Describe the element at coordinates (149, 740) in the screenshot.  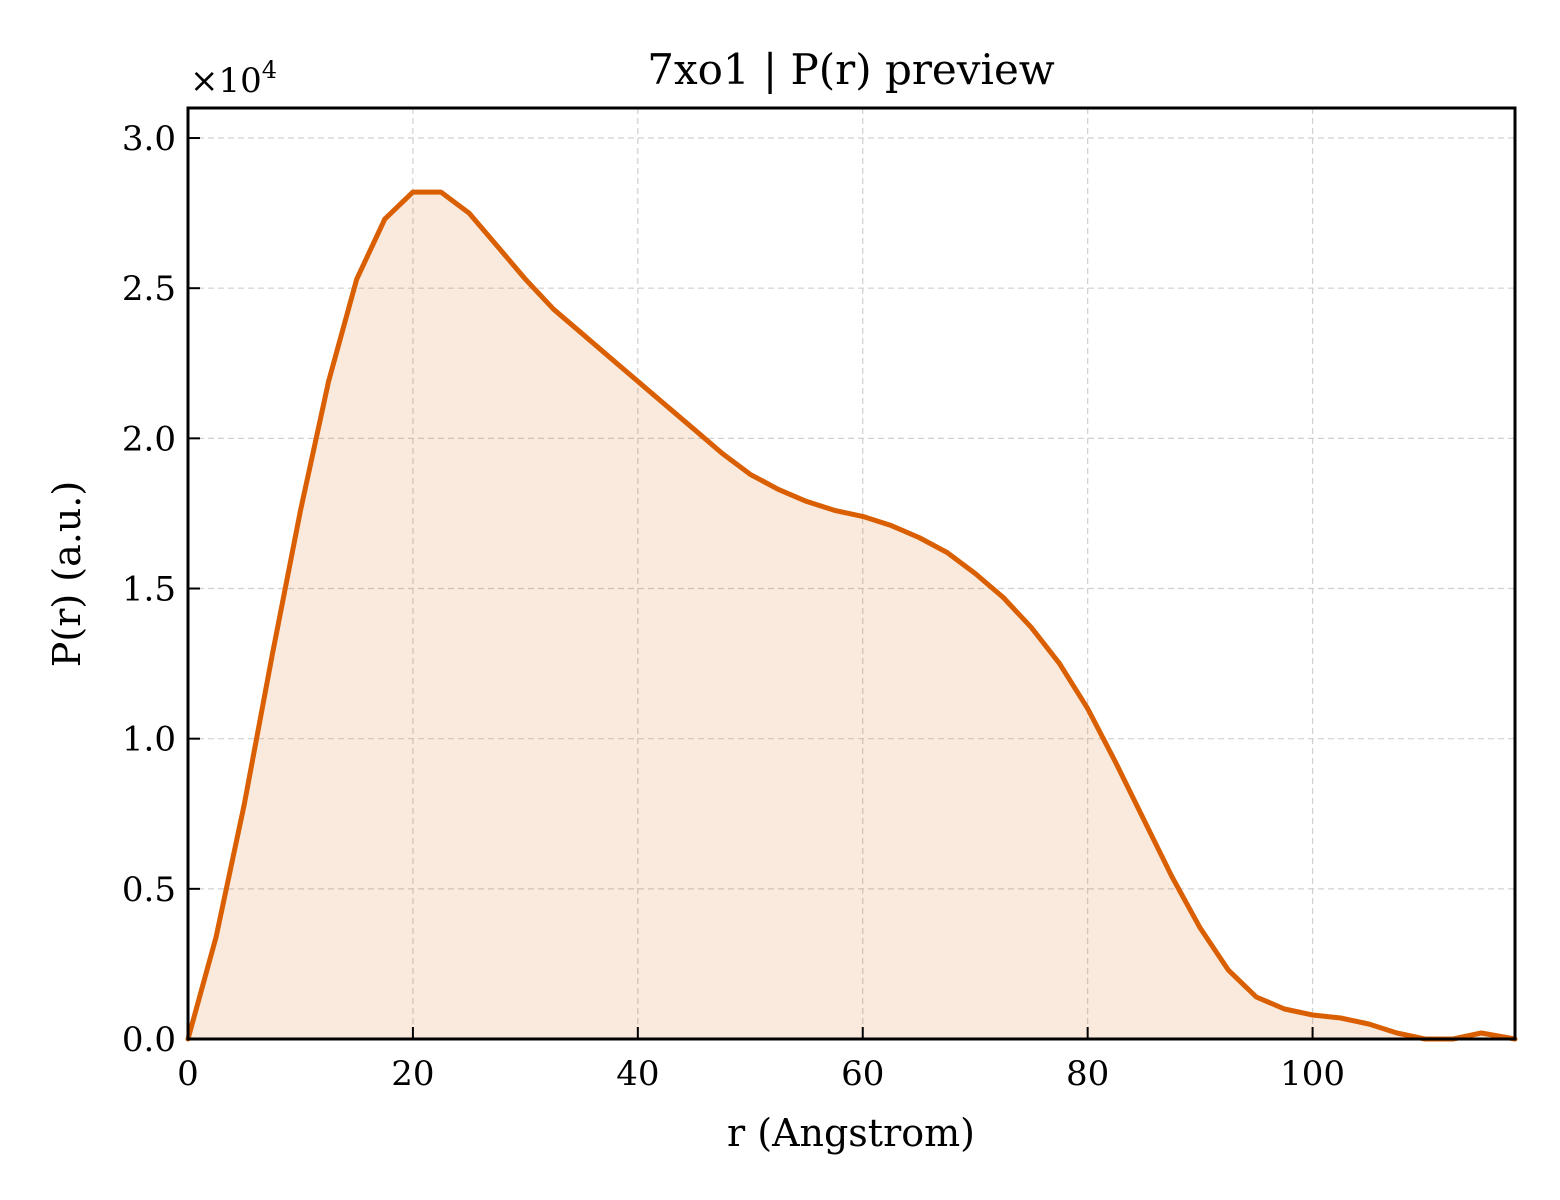
I see `y-tick-label: 1.0` at that location.